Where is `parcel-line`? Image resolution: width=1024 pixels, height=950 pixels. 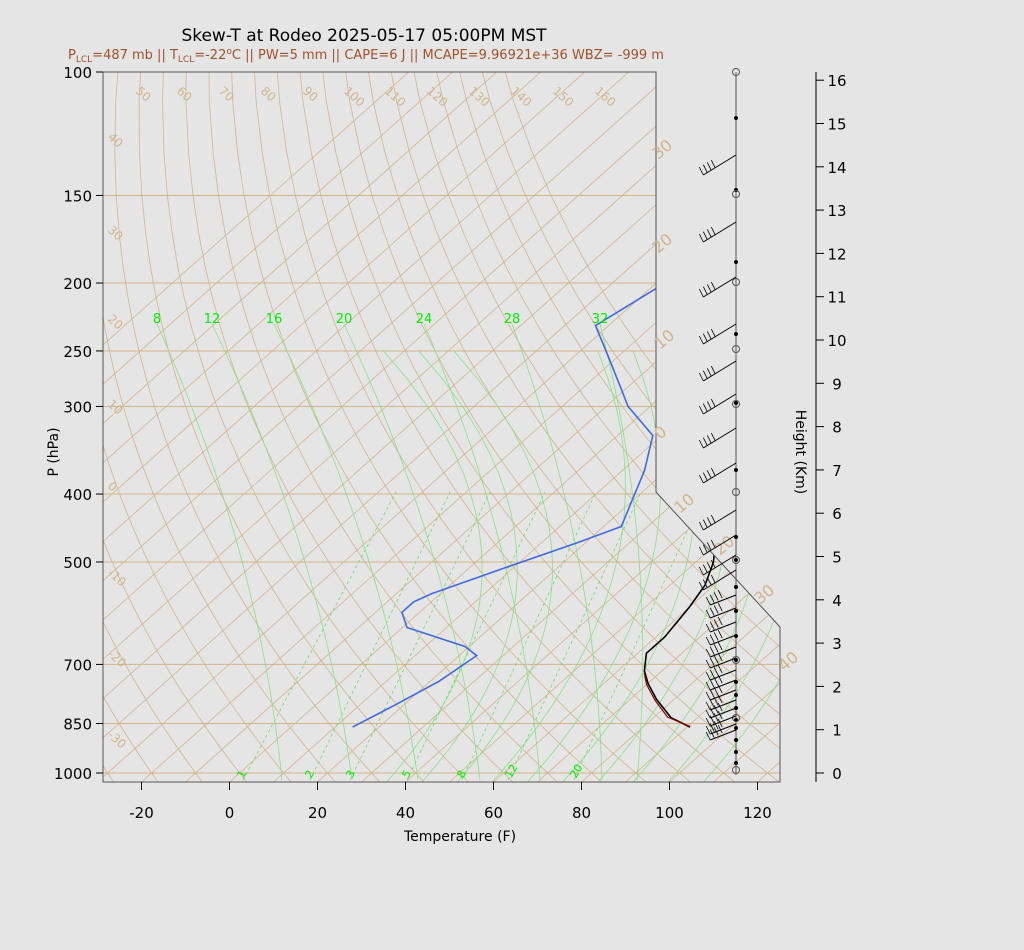 parcel-line is located at coordinates (667, 699).